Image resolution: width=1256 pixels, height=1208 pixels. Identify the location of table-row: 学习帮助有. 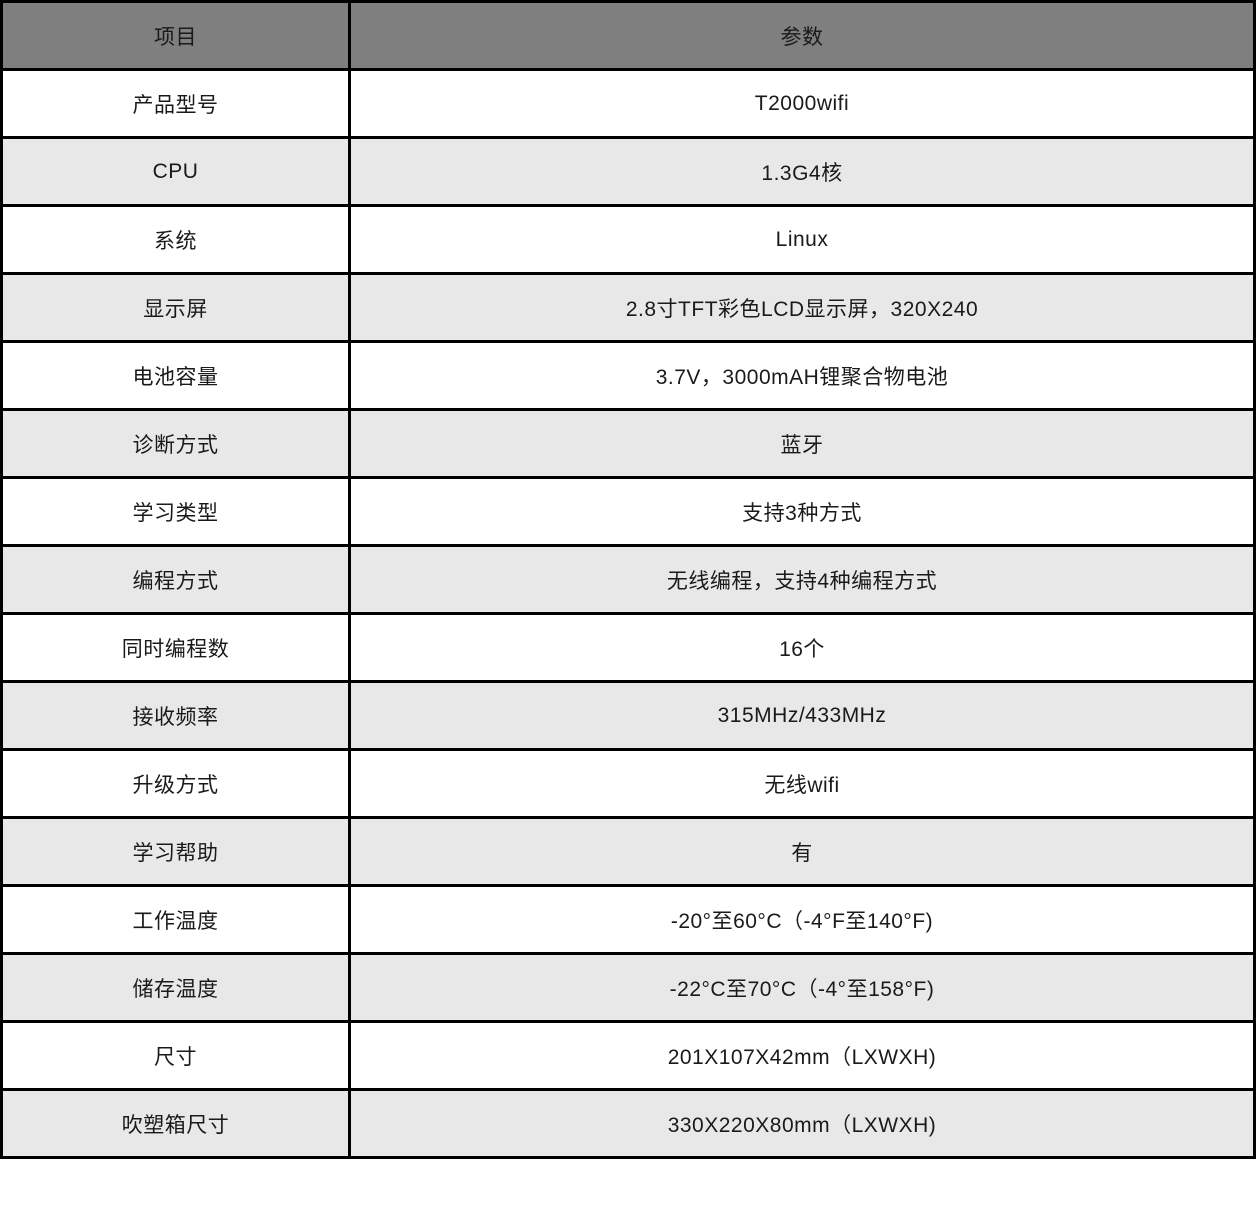
(628, 851).